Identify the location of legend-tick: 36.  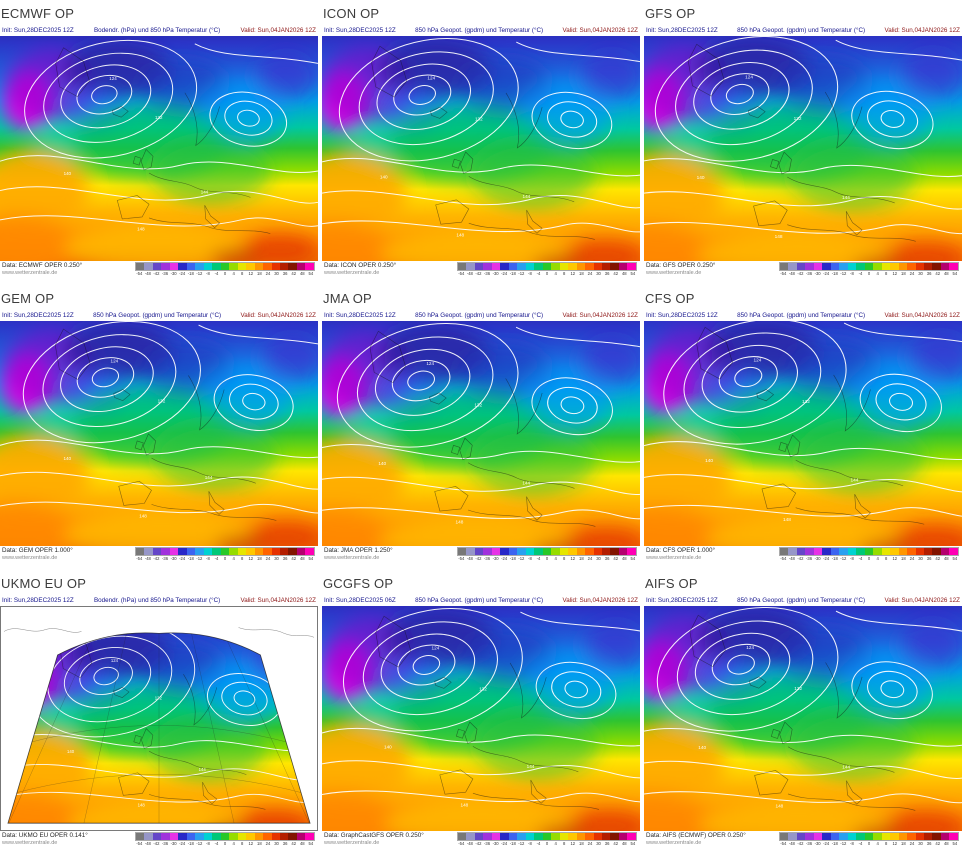
(607, 273).